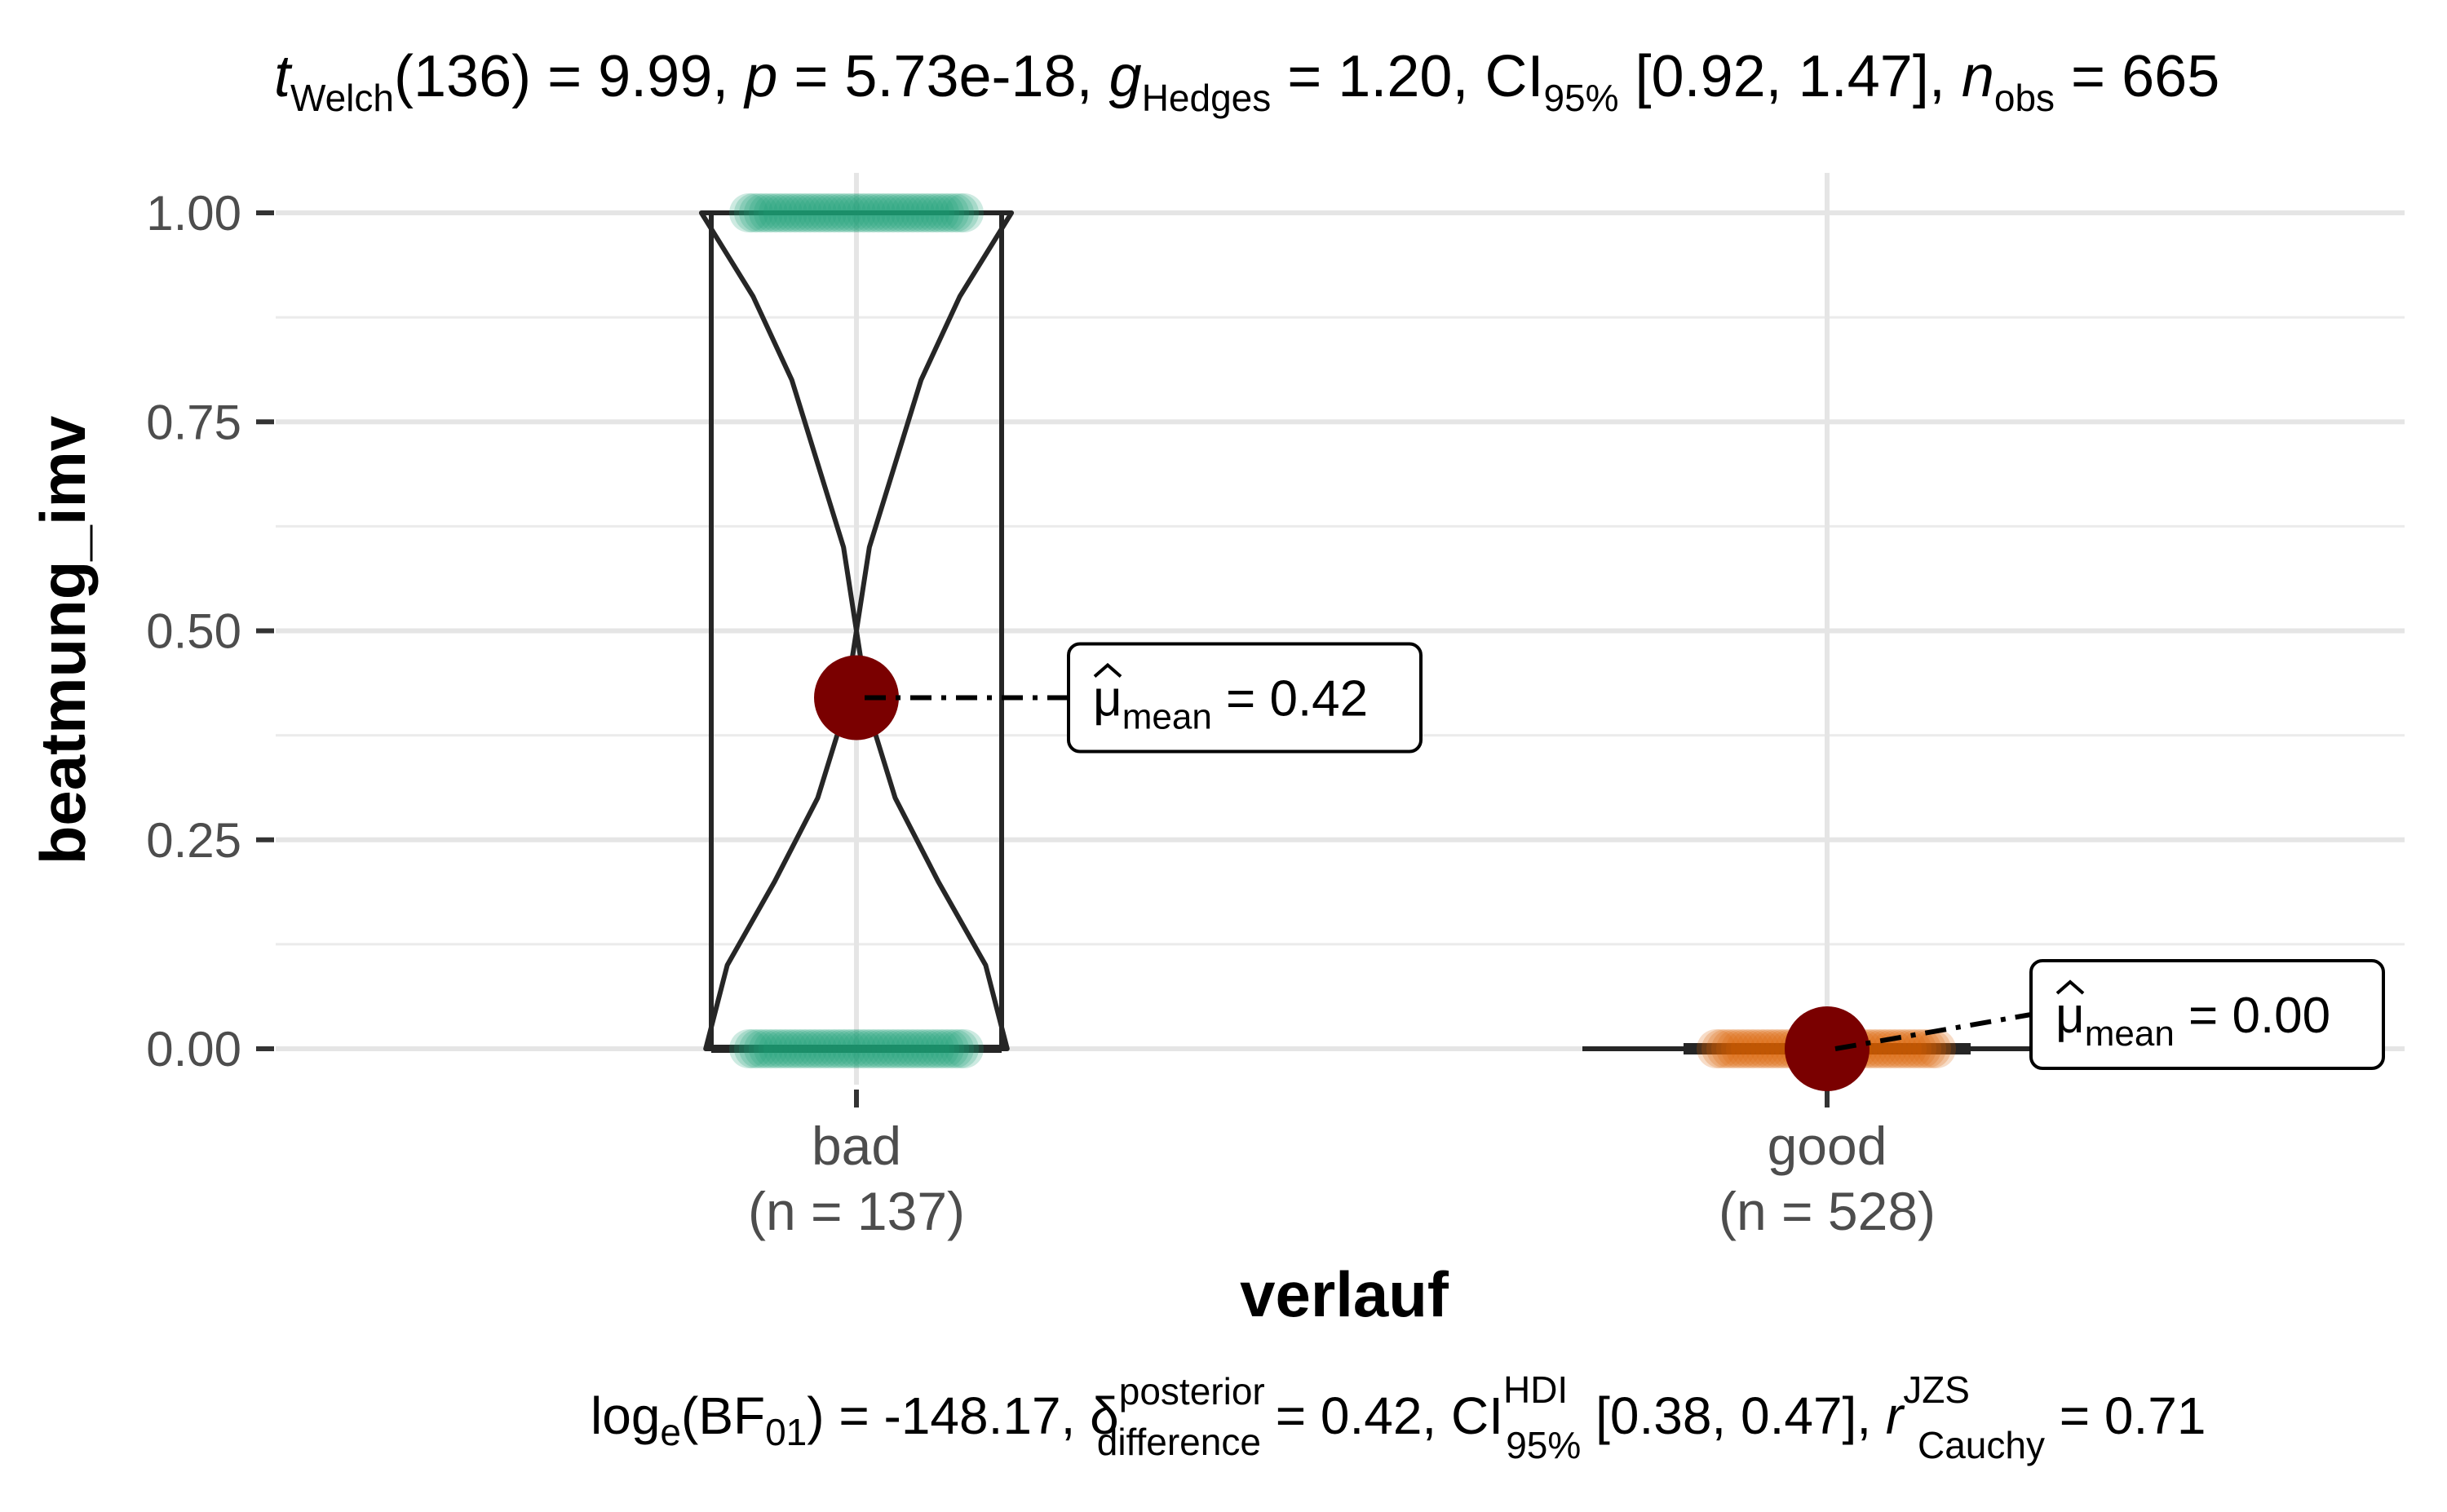 This screenshot has width=2447, height=1512. What do you see at coordinates (856, 1146) in the screenshot?
I see `x-category-label: bad` at bounding box center [856, 1146].